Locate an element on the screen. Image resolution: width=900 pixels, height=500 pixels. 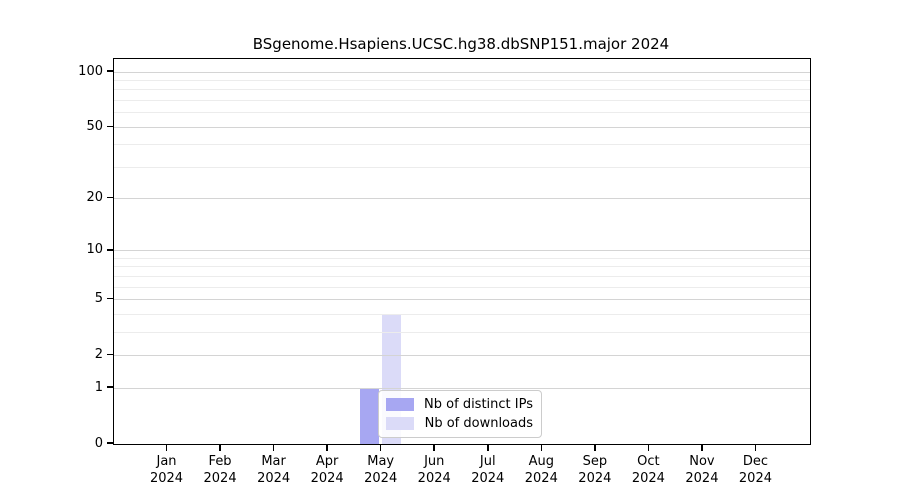
x-tick-label: Oct 2024 is located at coordinates (648, 470).